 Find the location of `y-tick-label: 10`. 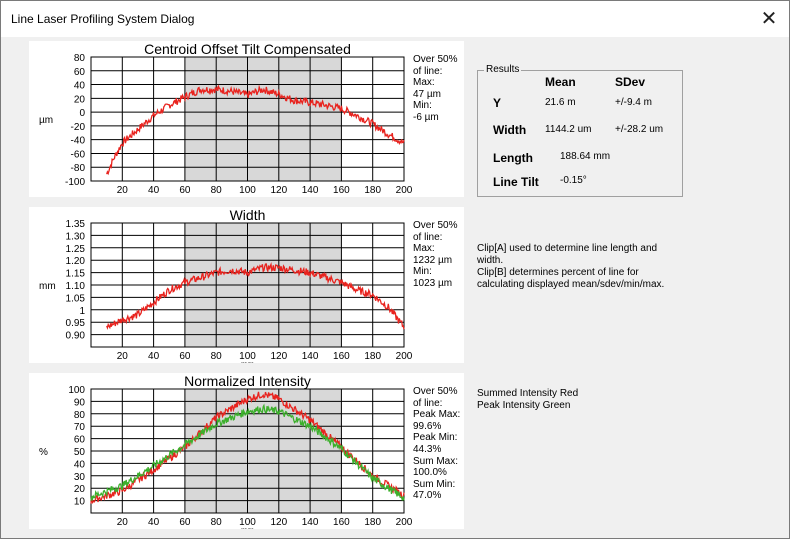

y-tick-label: 10 is located at coordinates (80, 502).